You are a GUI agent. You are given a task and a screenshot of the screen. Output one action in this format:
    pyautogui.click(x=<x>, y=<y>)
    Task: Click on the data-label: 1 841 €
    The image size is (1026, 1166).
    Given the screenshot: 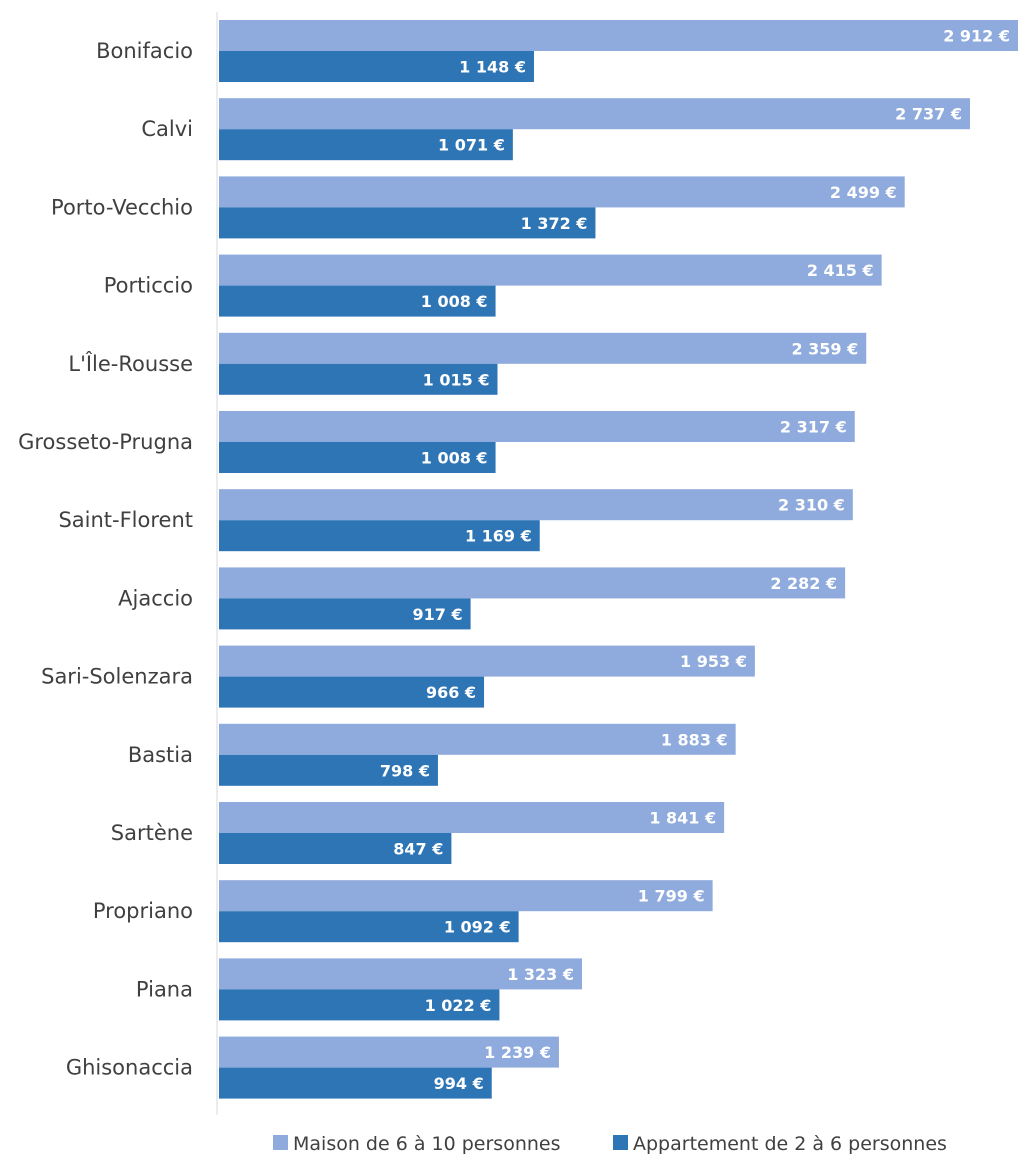 What is the action you would take?
    pyautogui.click(x=682, y=818)
    